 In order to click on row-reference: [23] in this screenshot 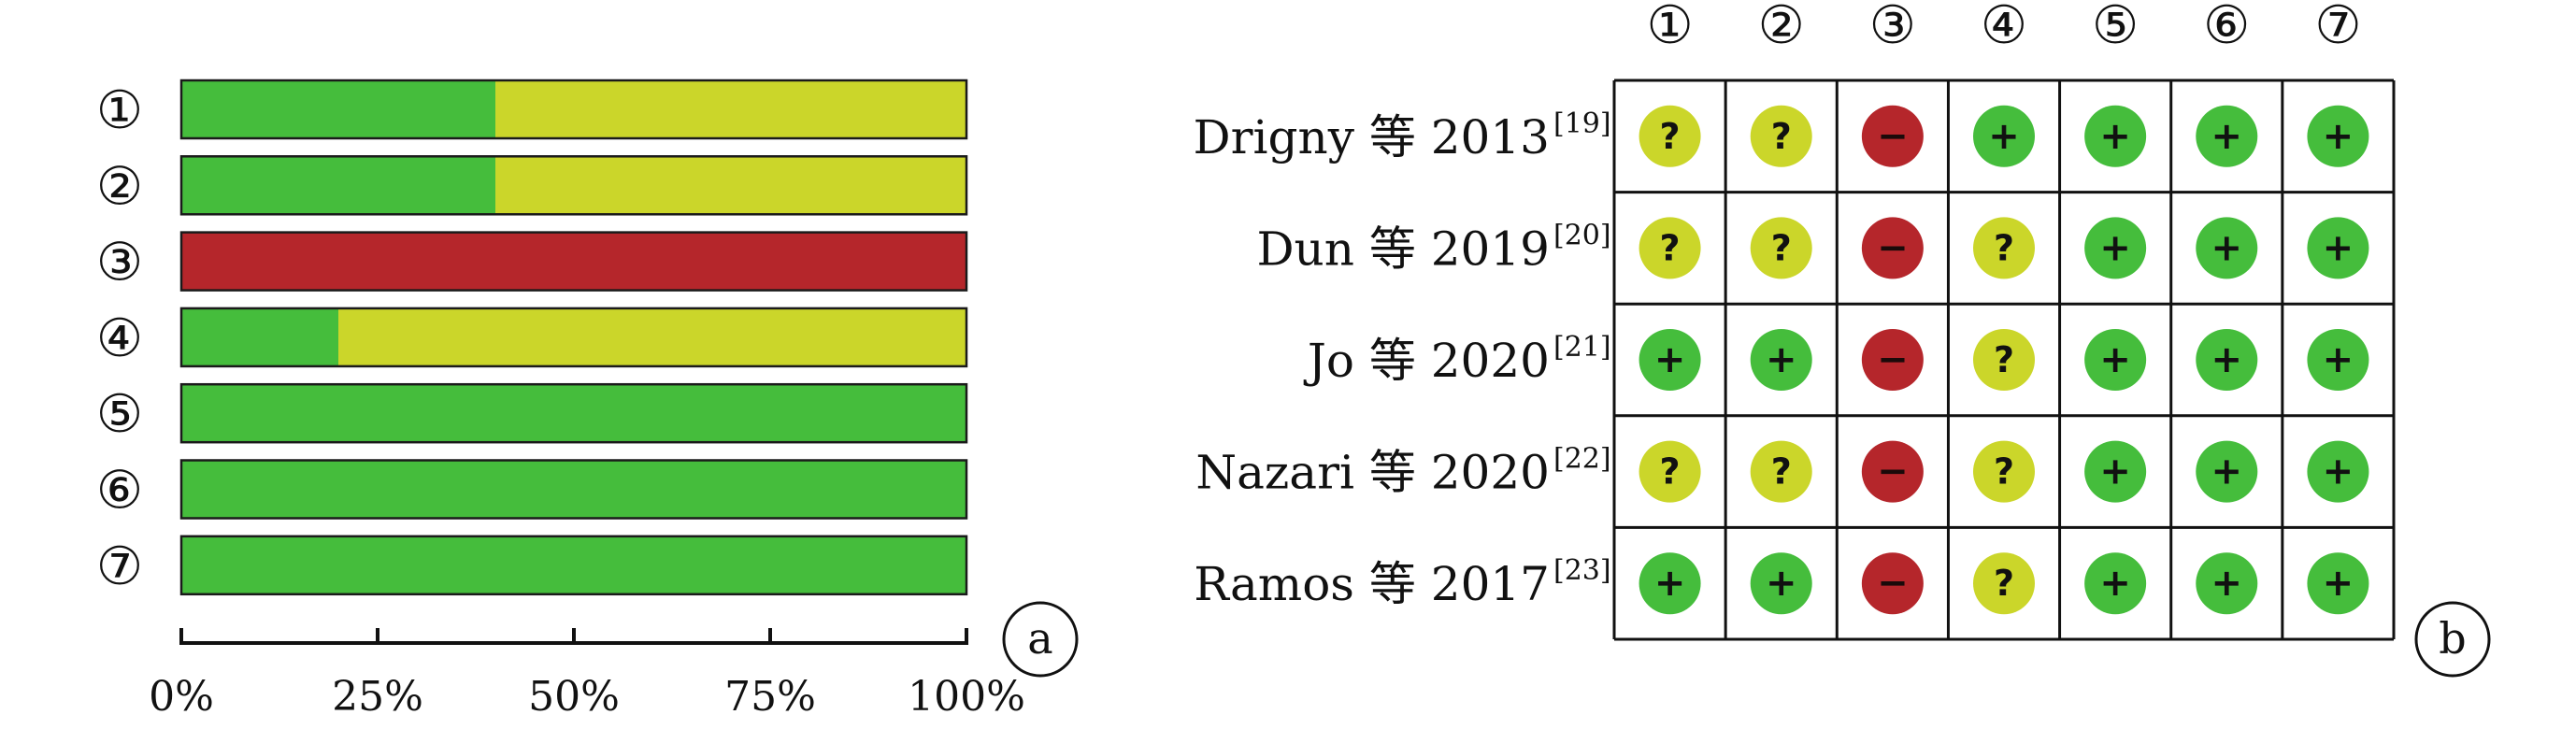, I will do `click(1582, 570)`.